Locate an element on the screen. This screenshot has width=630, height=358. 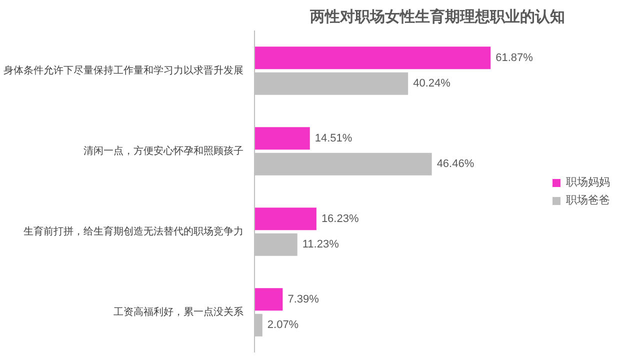
data-label: 61.87% is located at coordinates (515, 58).